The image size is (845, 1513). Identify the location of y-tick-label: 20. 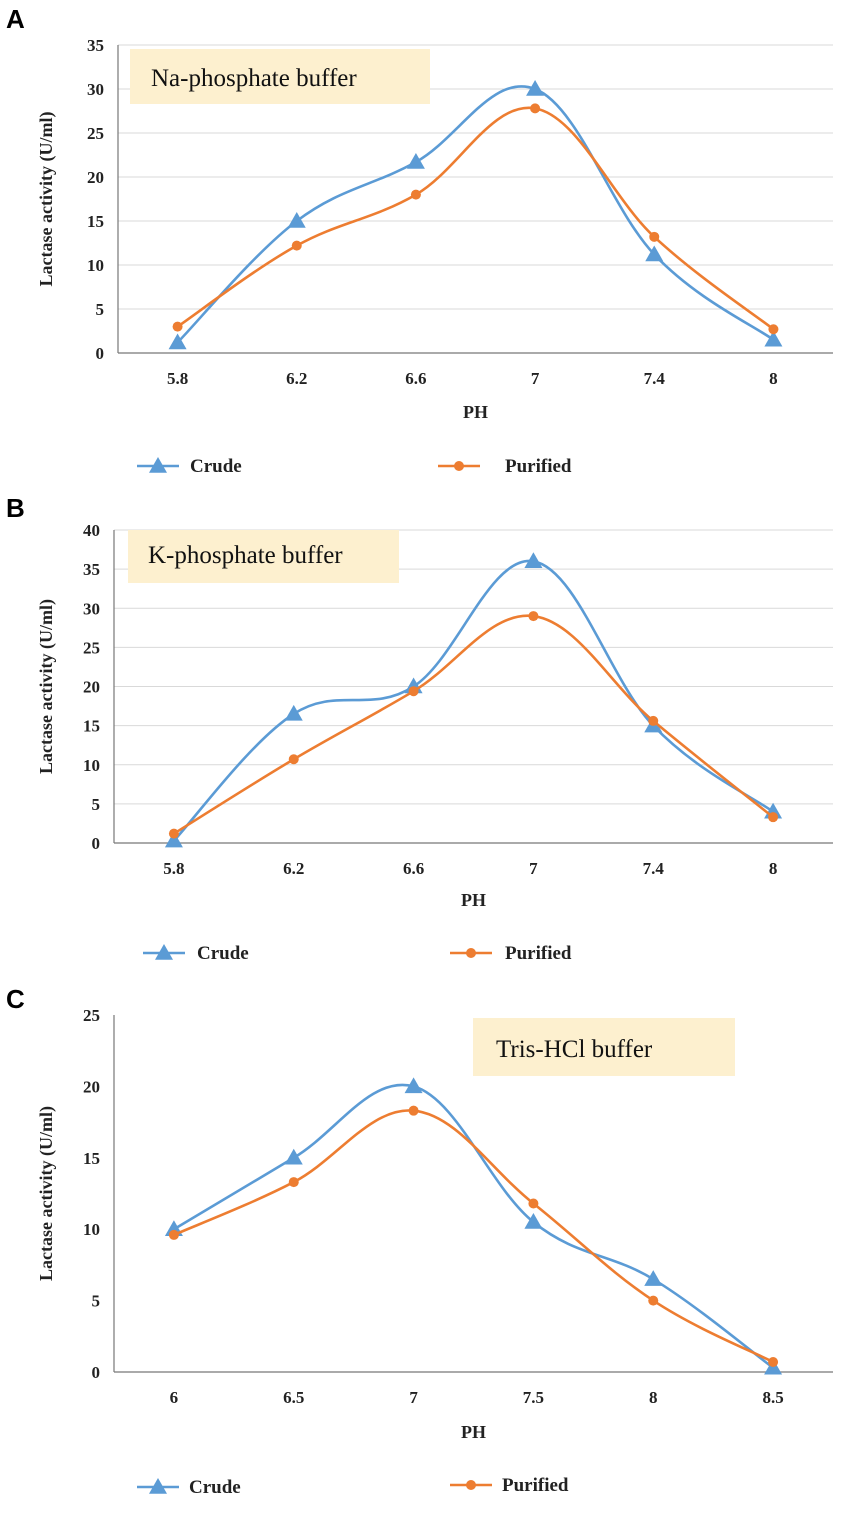
(95, 177).